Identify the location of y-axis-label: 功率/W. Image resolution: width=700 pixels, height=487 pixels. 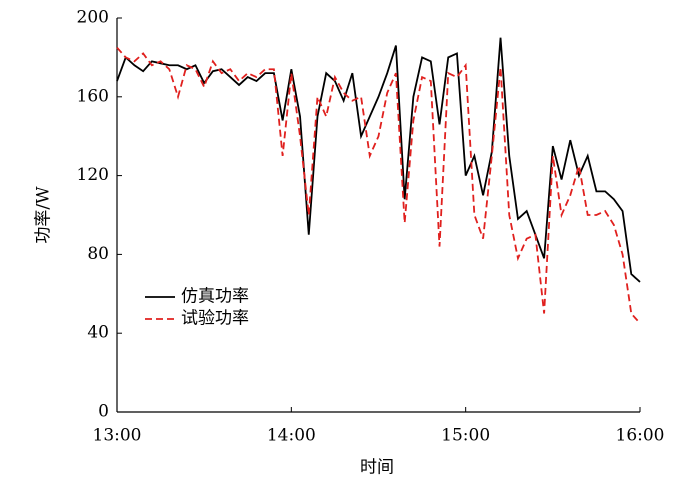
(44, 215).